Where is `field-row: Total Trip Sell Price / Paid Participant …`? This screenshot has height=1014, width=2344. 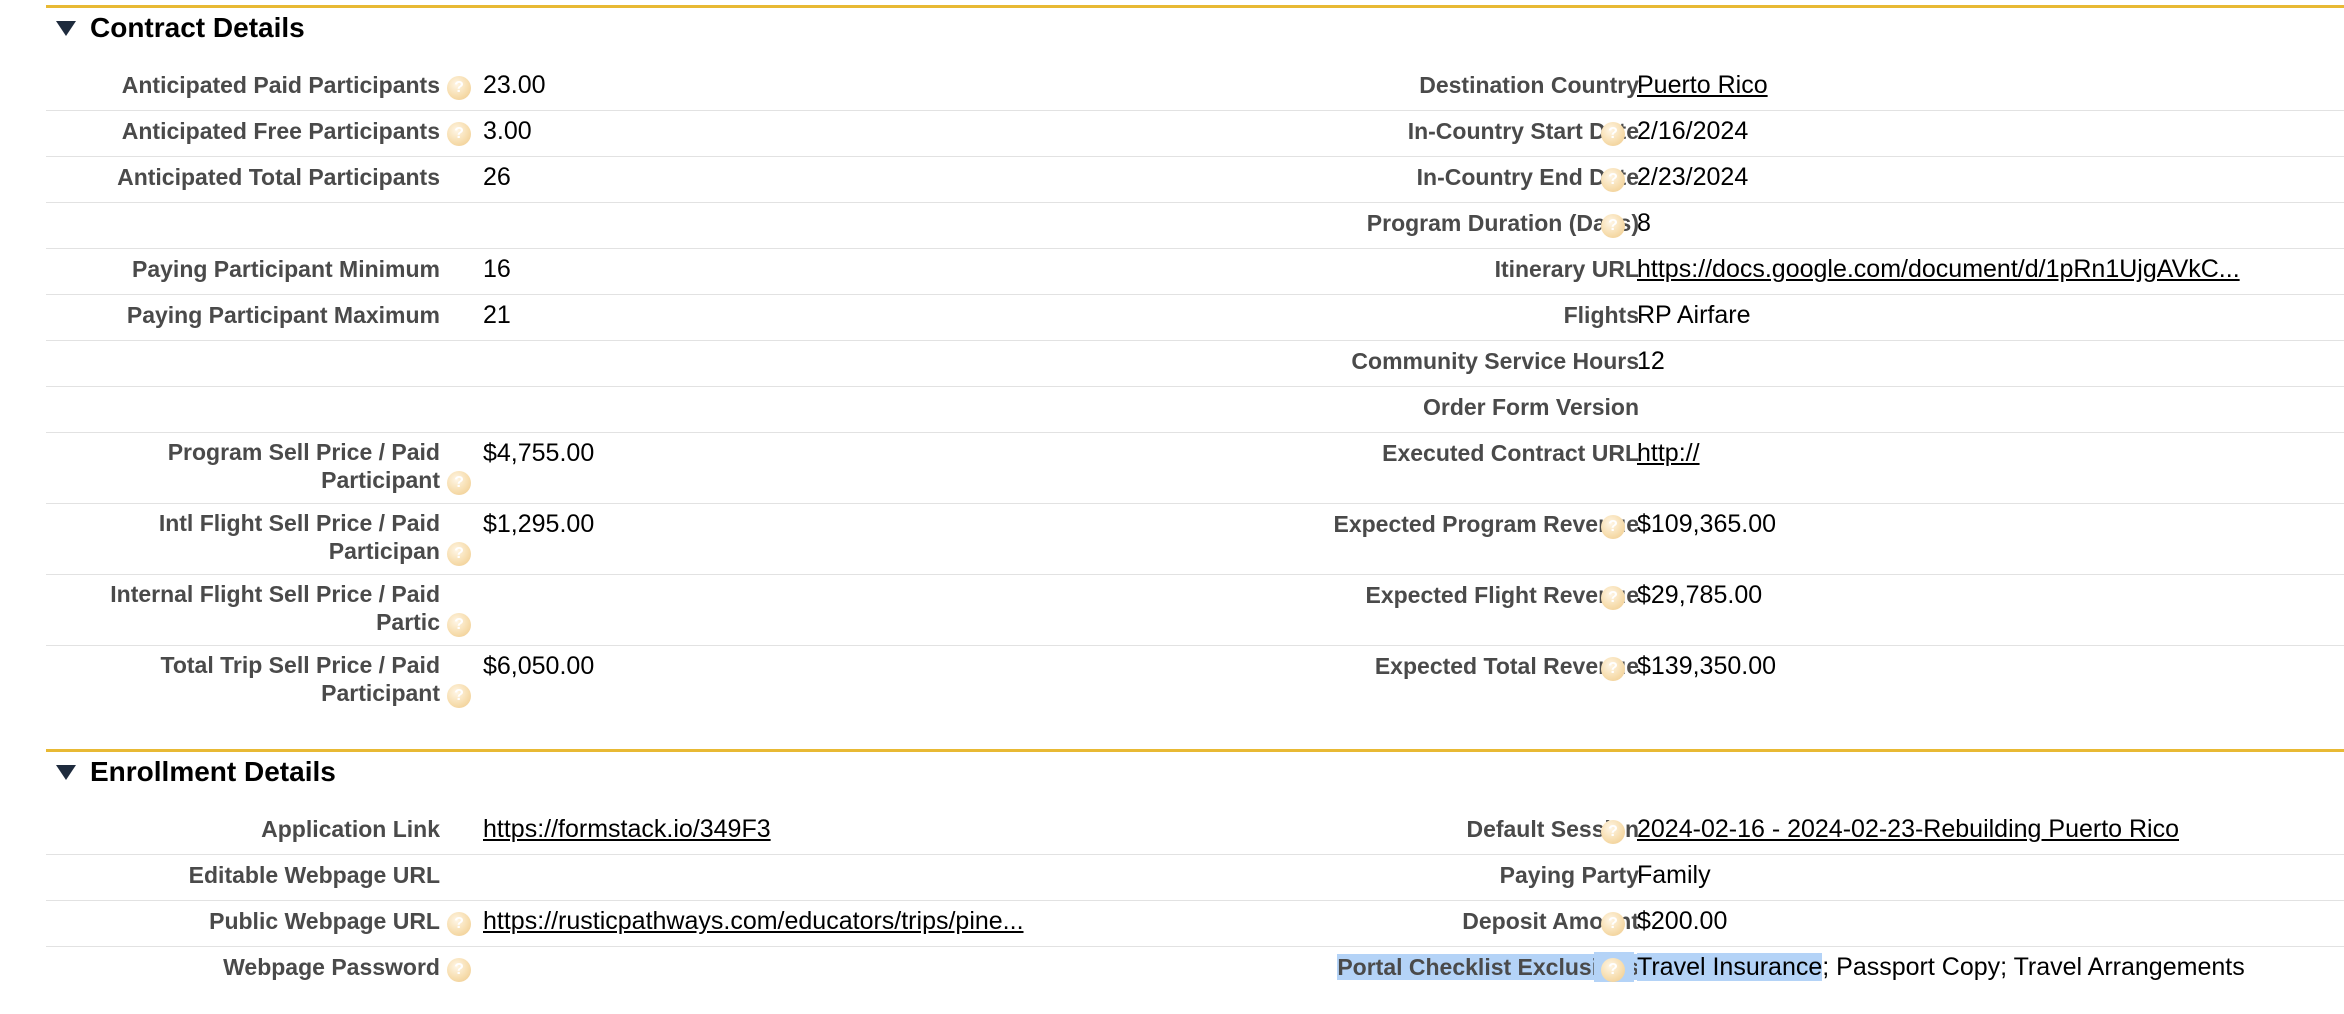 field-row: Total Trip Sell Price / Paid Participant … is located at coordinates (1195, 680).